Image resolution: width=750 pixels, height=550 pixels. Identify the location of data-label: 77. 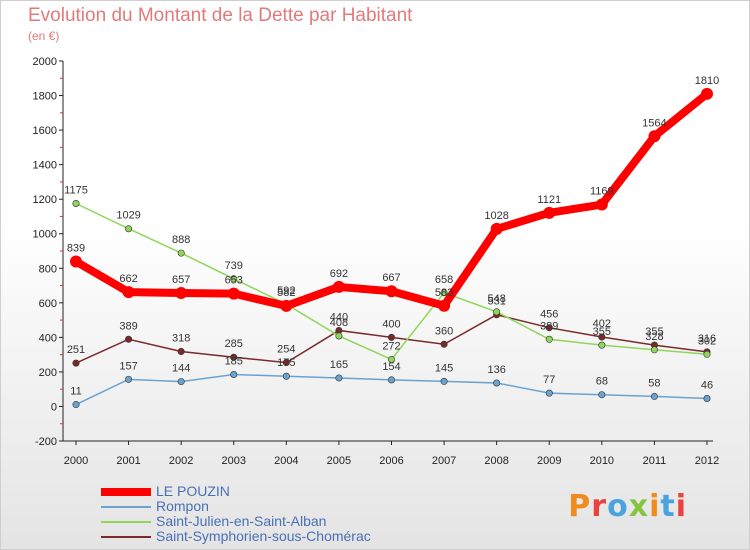
(549, 380).